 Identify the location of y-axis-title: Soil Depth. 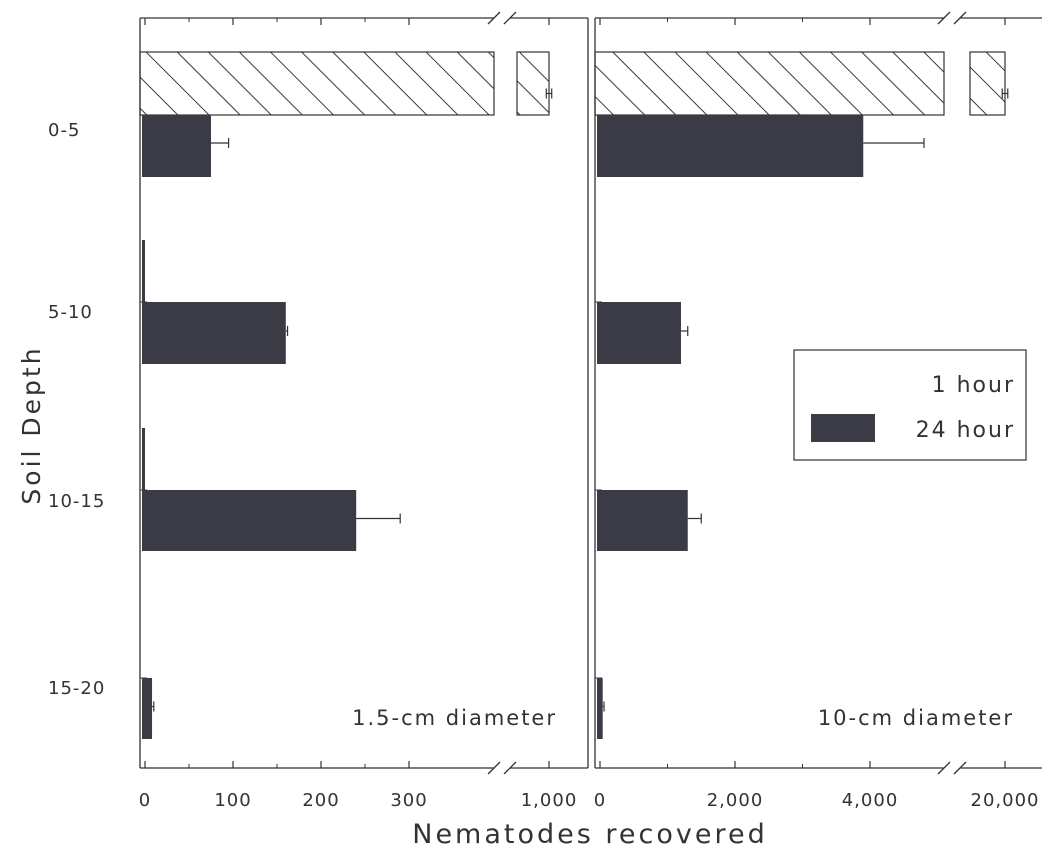
(31, 424).